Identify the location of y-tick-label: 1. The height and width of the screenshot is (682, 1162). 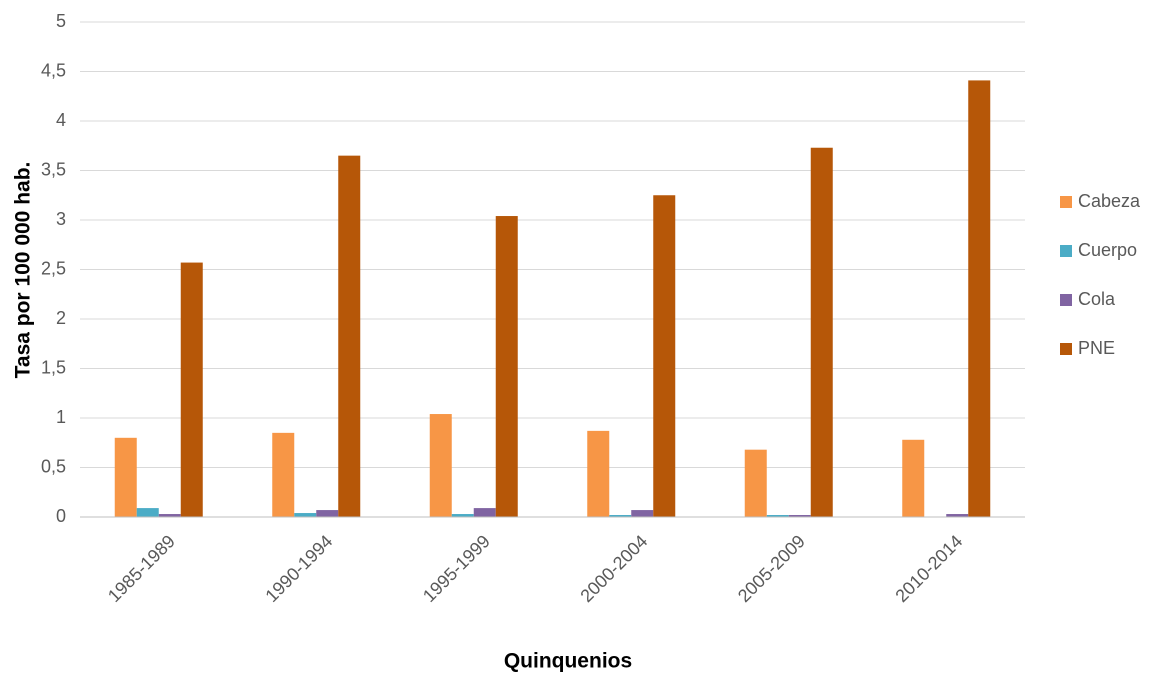
(61, 417).